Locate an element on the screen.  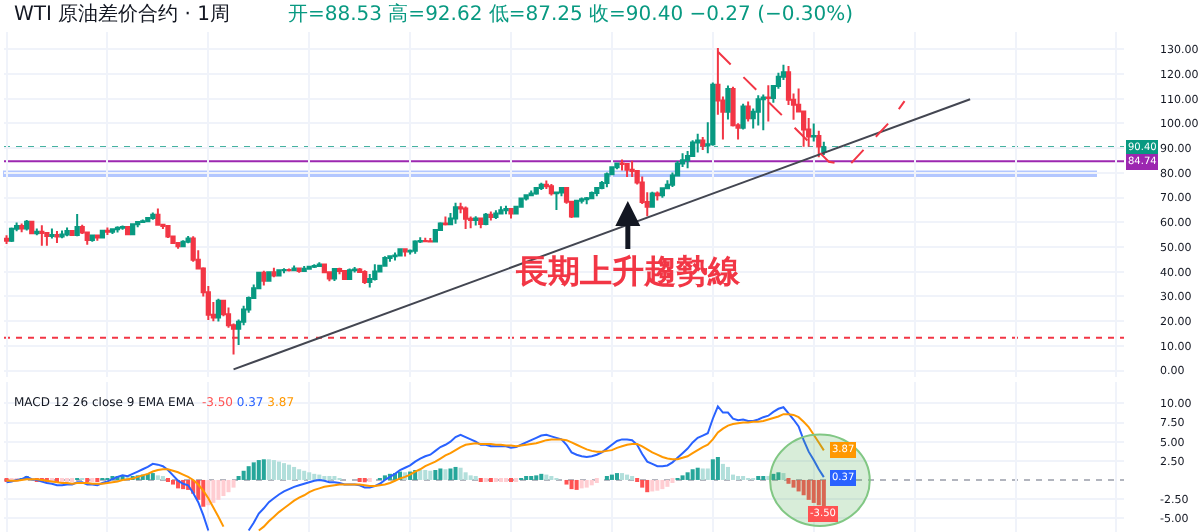
annotation: 長期上升趨勢線 is located at coordinates (628, 271).